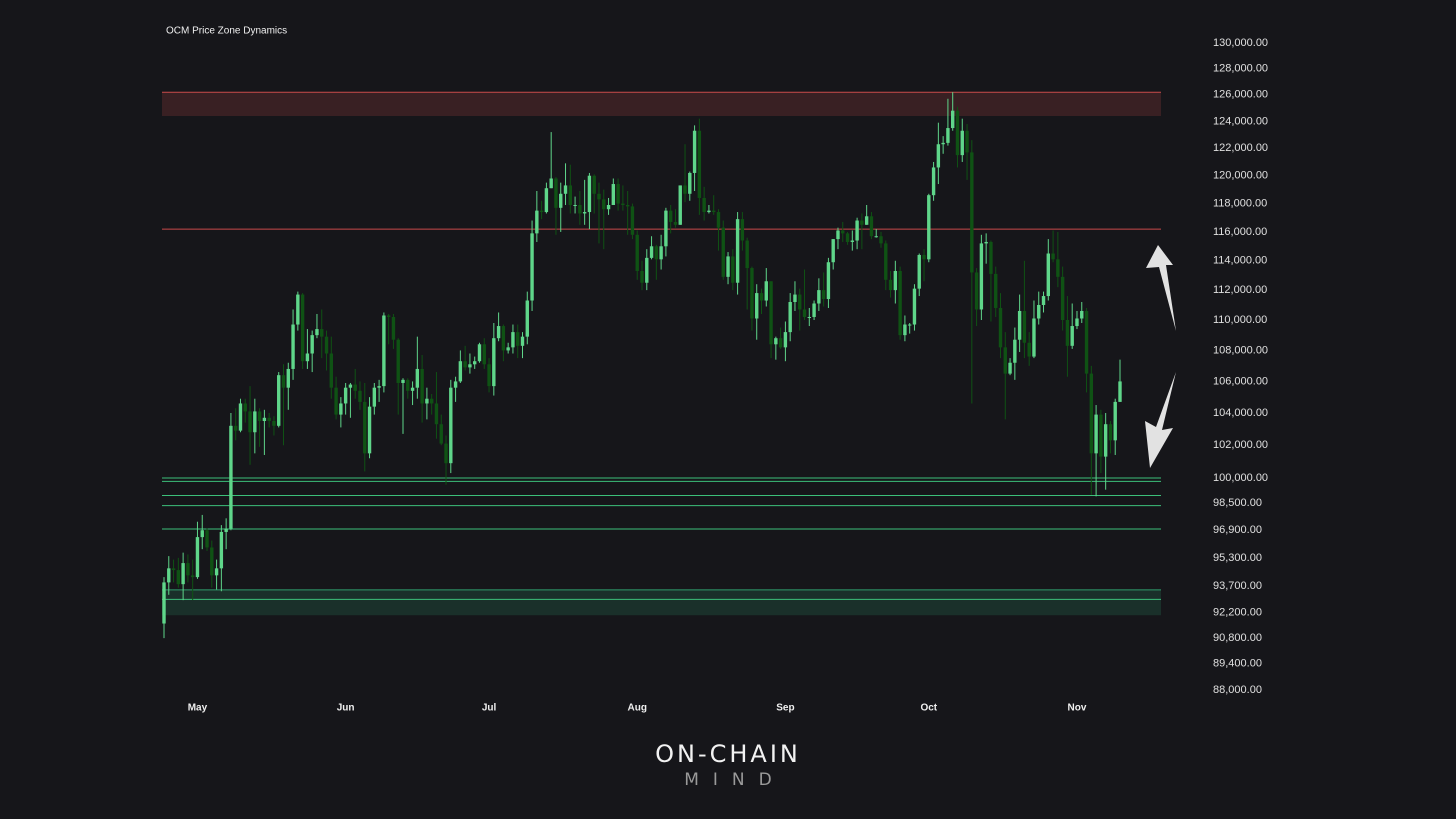 This screenshot has width=1456, height=819. Describe the element at coordinates (1160, 420) in the screenshot. I see `down-arrow` at that location.